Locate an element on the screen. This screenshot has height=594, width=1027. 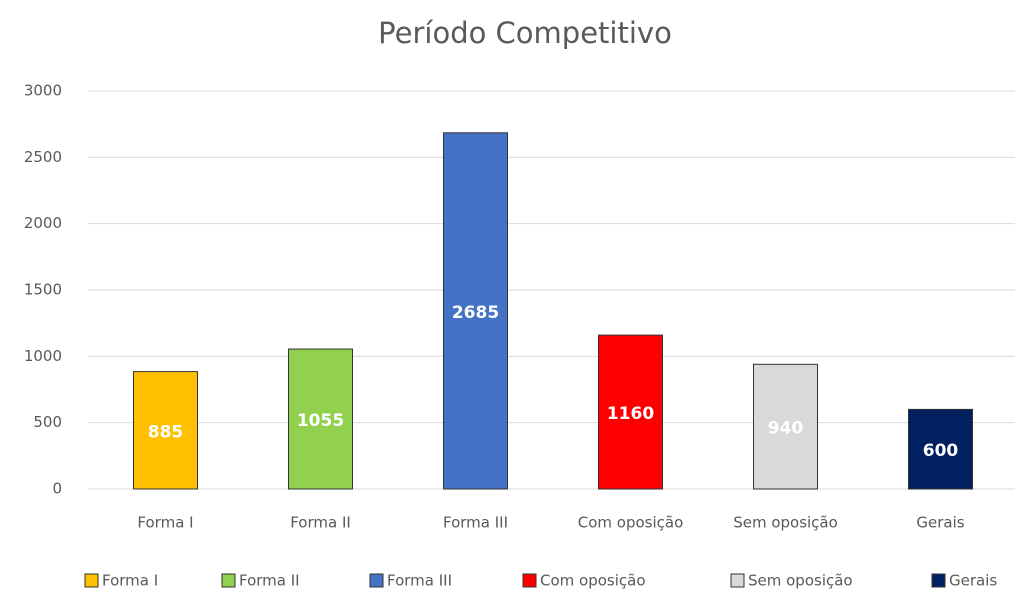
value-label: 1160 is located at coordinates (630, 414).